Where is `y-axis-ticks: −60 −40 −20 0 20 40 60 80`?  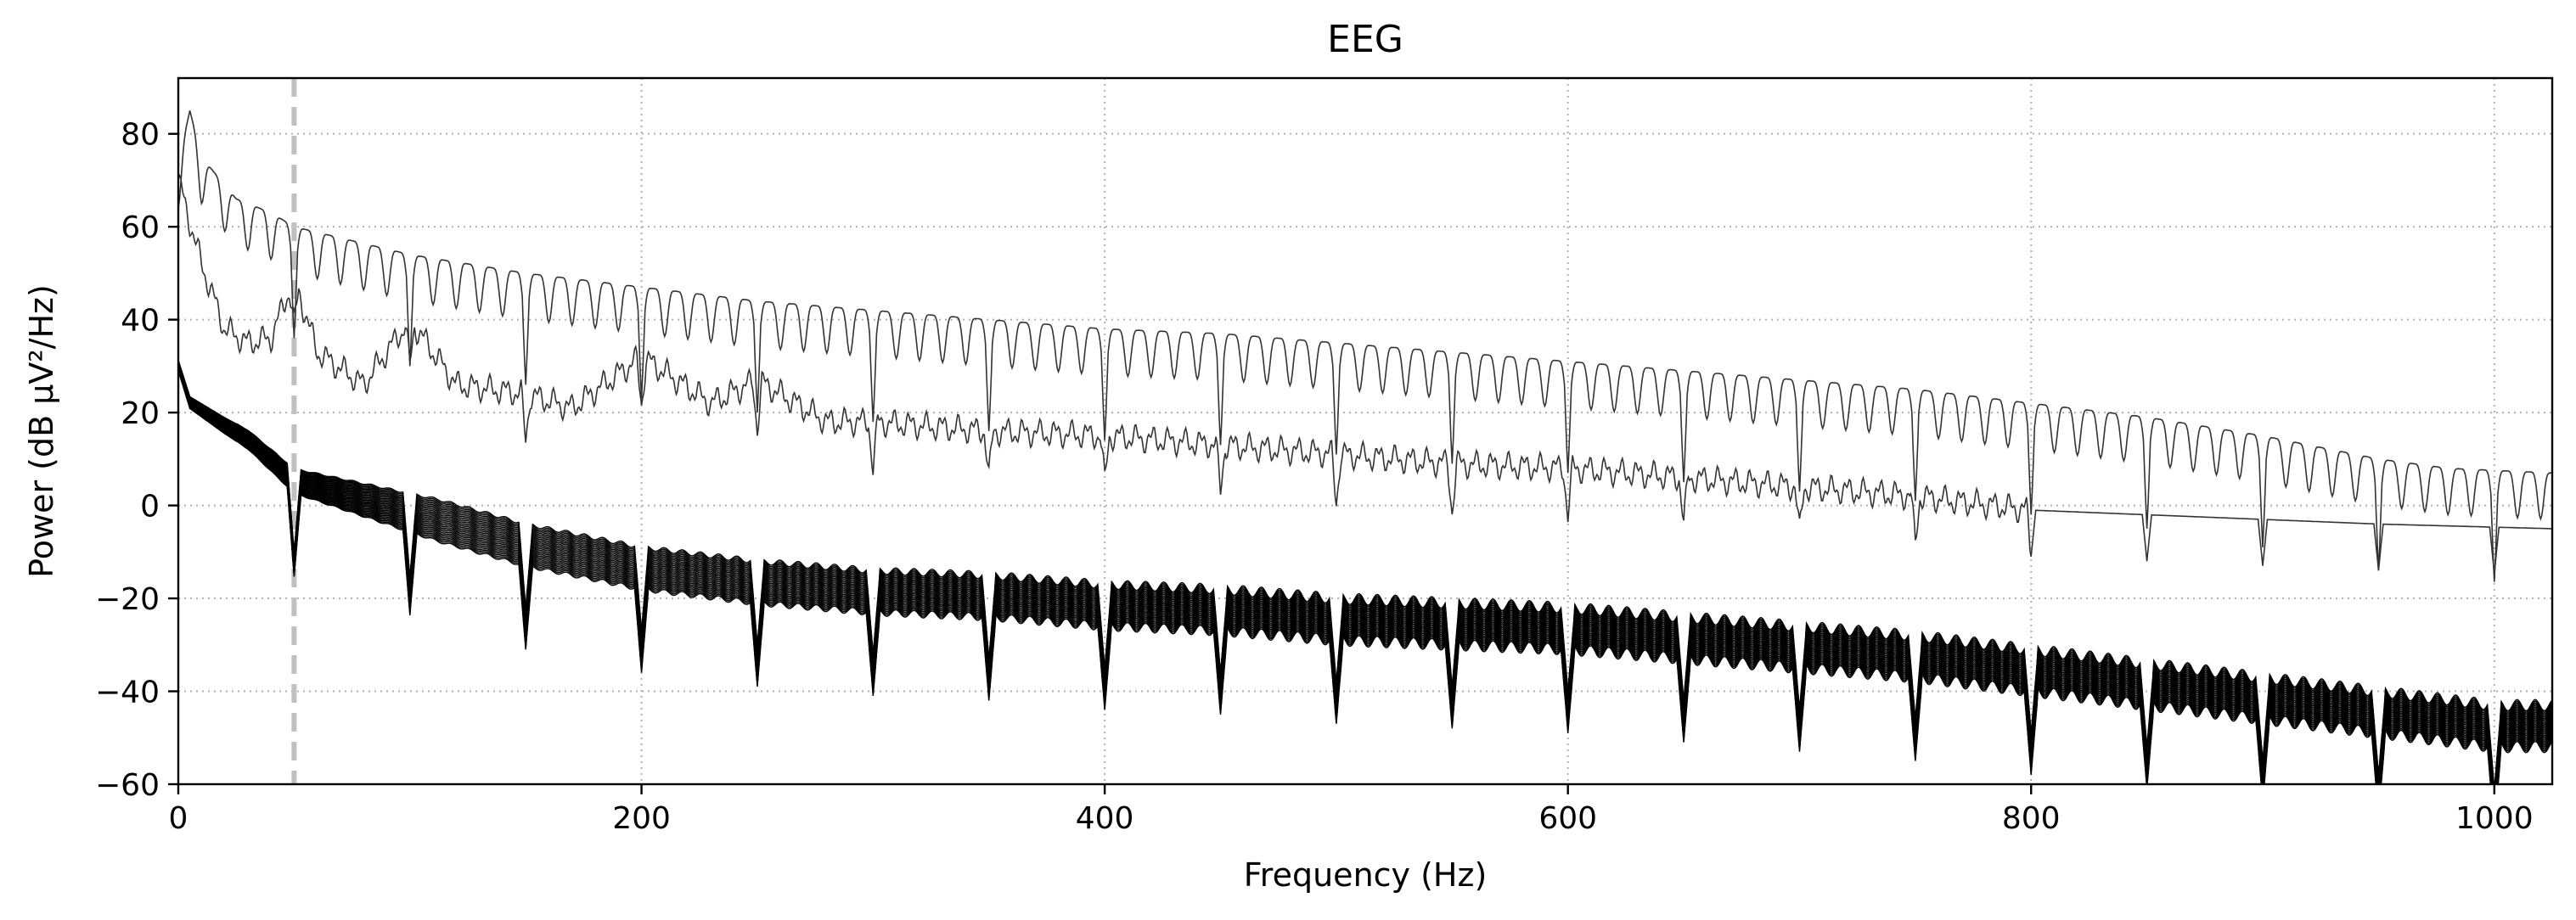
y-axis-ticks: −60 −40 −20 0 20 40 60 80 is located at coordinates (136, 461).